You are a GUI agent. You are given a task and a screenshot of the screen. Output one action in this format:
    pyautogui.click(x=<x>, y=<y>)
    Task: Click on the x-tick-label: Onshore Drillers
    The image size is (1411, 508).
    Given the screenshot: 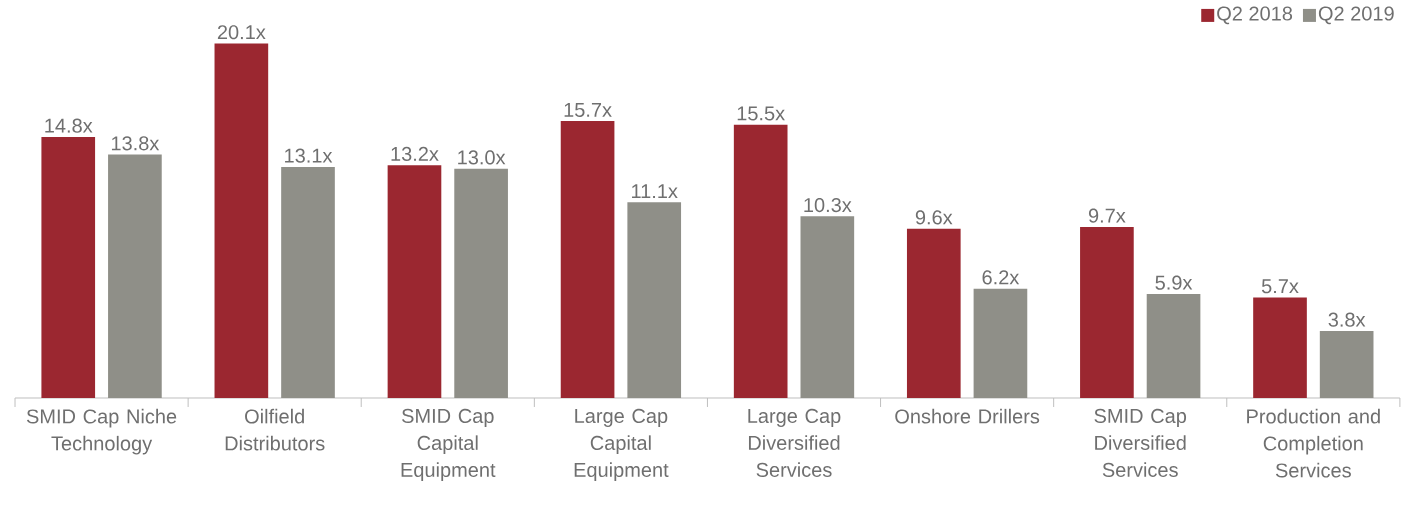 What is the action you would take?
    pyautogui.click(x=967, y=416)
    